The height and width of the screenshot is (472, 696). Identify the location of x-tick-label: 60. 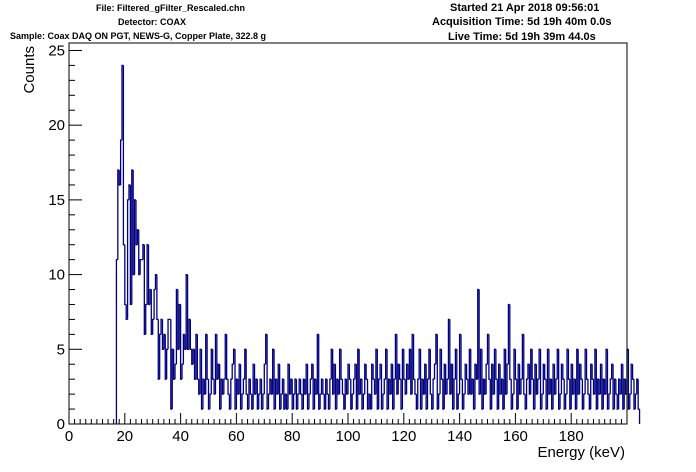
(236, 436).